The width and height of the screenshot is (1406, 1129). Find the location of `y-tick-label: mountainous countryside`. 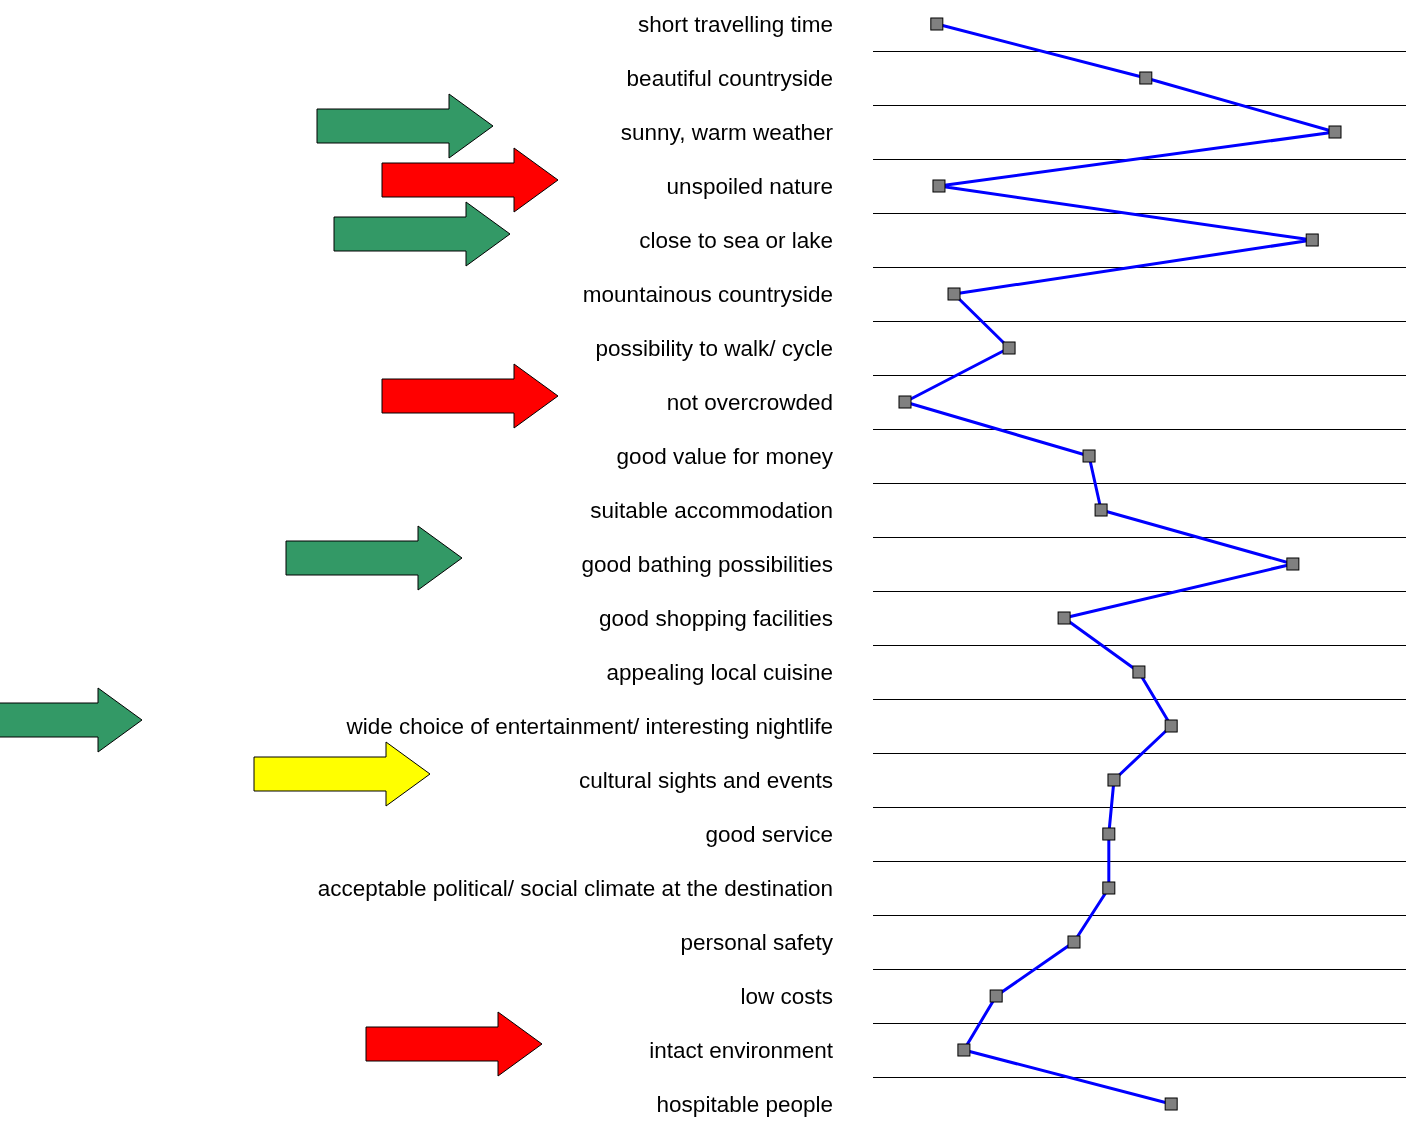

y-tick-label: mountainous countryside is located at coordinates (707, 294).